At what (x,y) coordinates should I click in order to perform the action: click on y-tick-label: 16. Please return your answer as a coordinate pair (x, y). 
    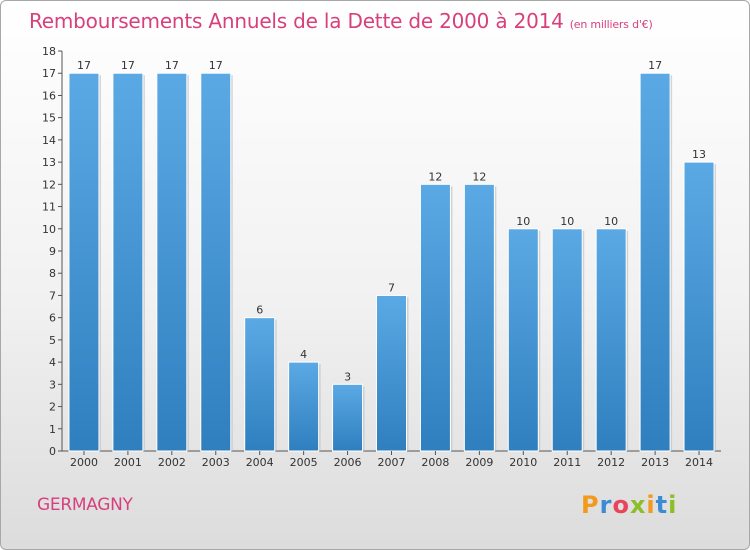
    Looking at the image, I should click on (49, 95).